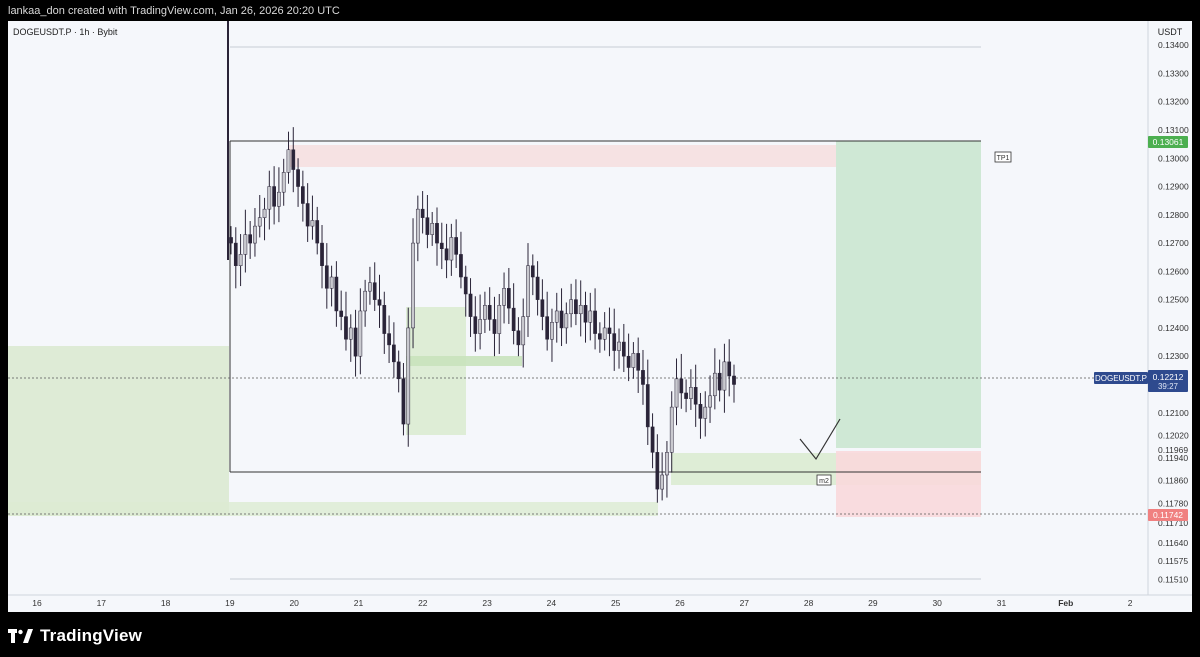 The image size is (1200, 657). I want to click on stop-price-badge, so click(1168, 515).